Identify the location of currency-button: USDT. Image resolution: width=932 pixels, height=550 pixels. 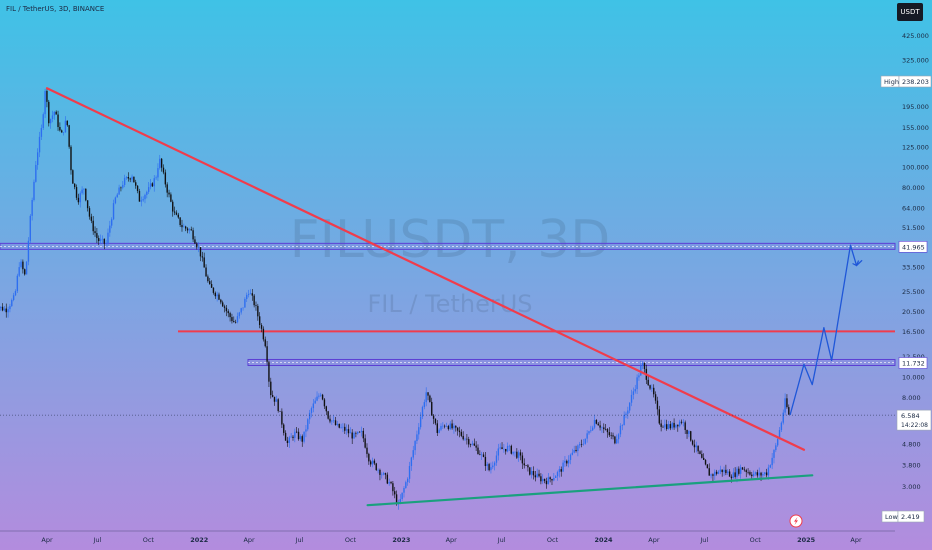
(910, 12).